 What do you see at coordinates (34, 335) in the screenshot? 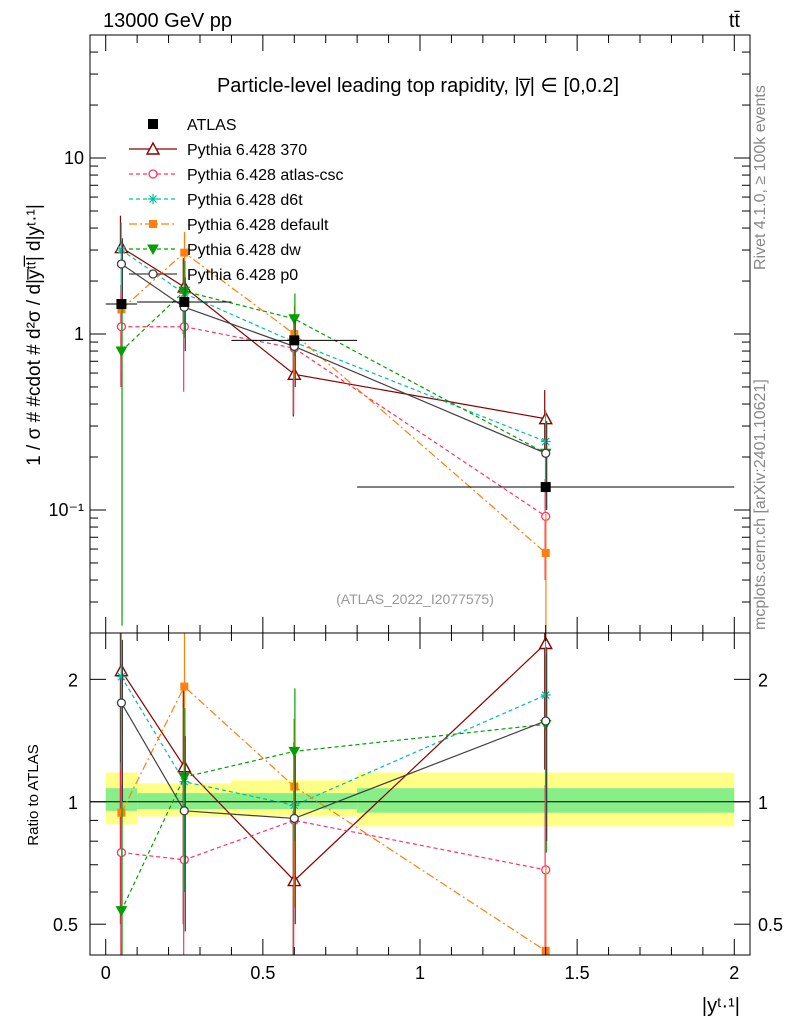
I see `main-y-axis-label: 1 / σ # #cdot # d²σ / d|y̅ᵗᵗ̅| d|yᵗ·¹|` at bounding box center [34, 335].